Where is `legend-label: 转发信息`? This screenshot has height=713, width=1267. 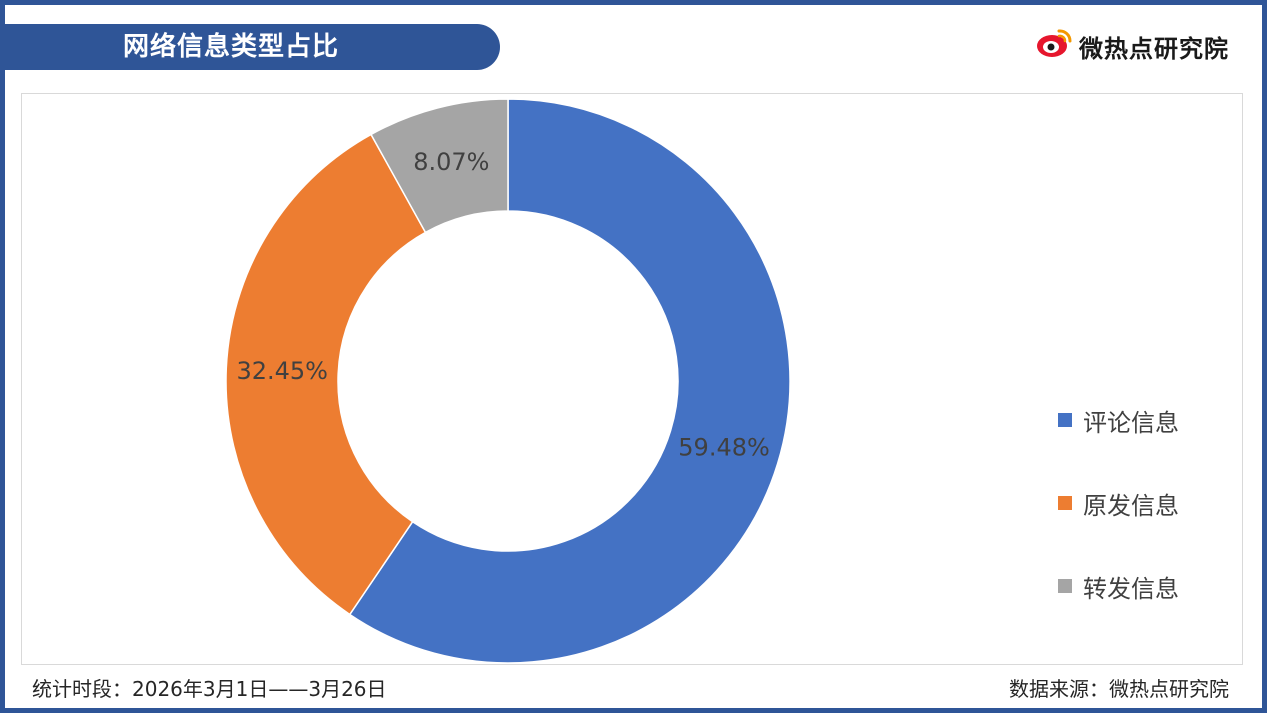
legend-label: 转发信息 is located at coordinates (1131, 588).